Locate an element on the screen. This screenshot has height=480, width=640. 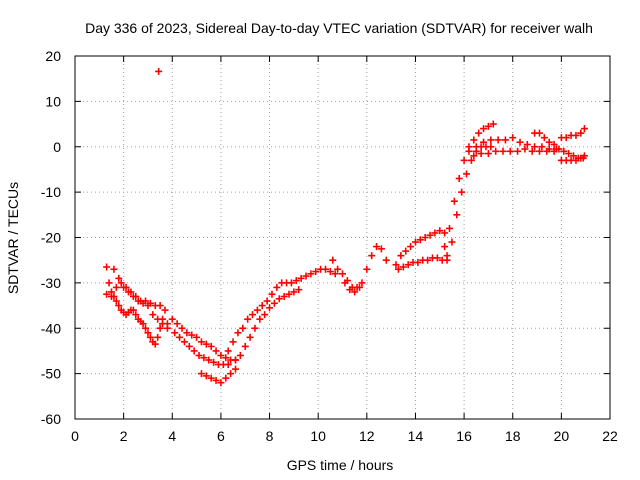
x-tick-label: 20 is located at coordinates (562, 436).